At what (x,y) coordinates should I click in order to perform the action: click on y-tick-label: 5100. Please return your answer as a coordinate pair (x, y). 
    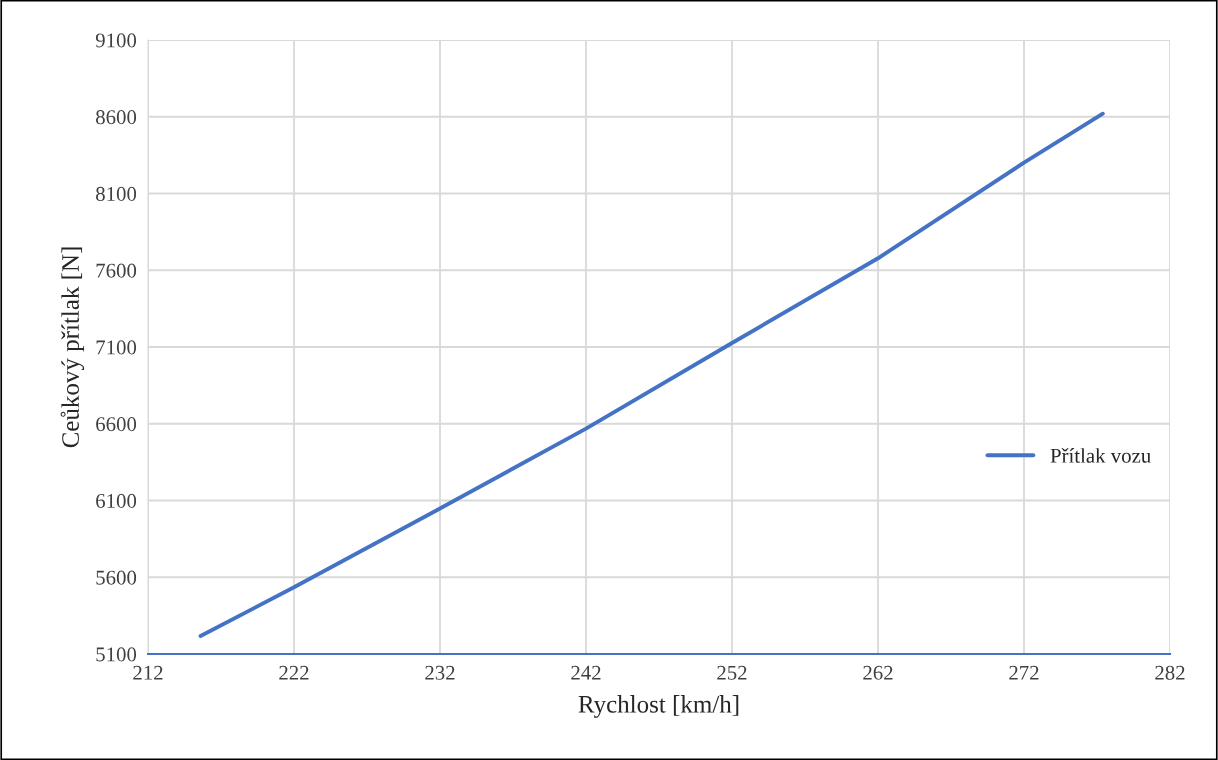
    Looking at the image, I should click on (116, 654).